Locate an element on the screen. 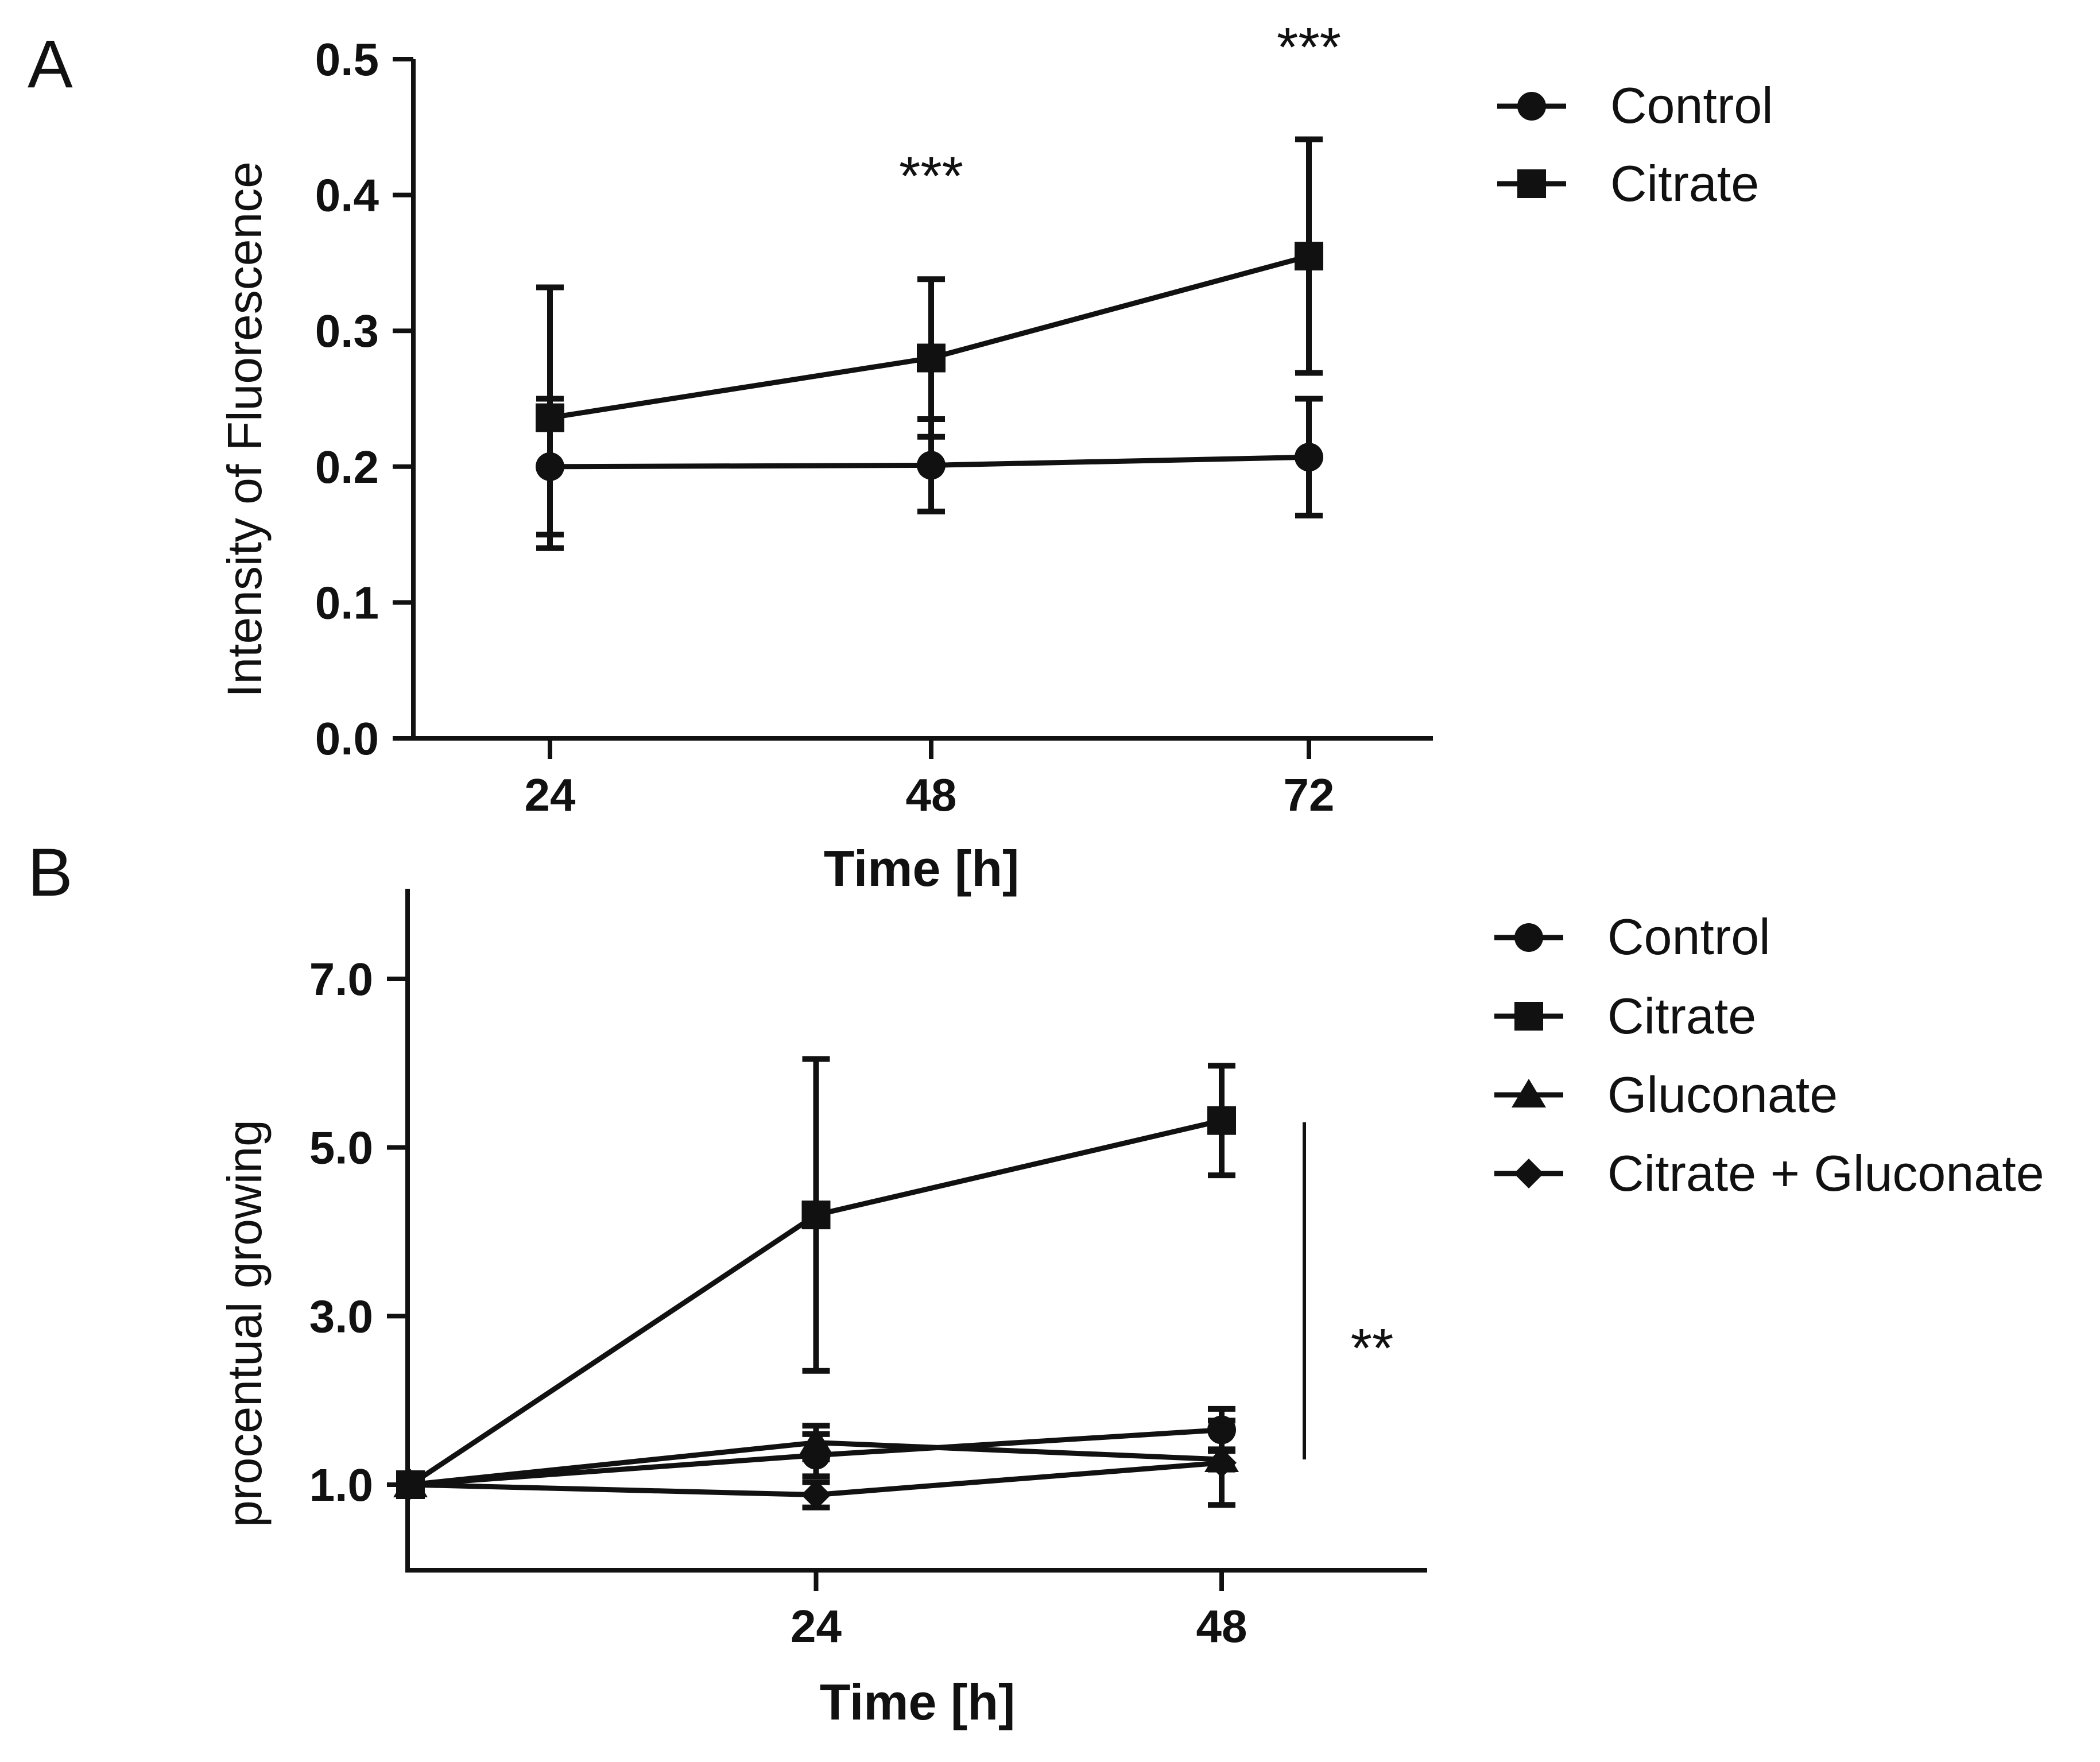 The height and width of the screenshot is (1762, 2100). significance-label: ** is located at coordinates (1372, 1348).